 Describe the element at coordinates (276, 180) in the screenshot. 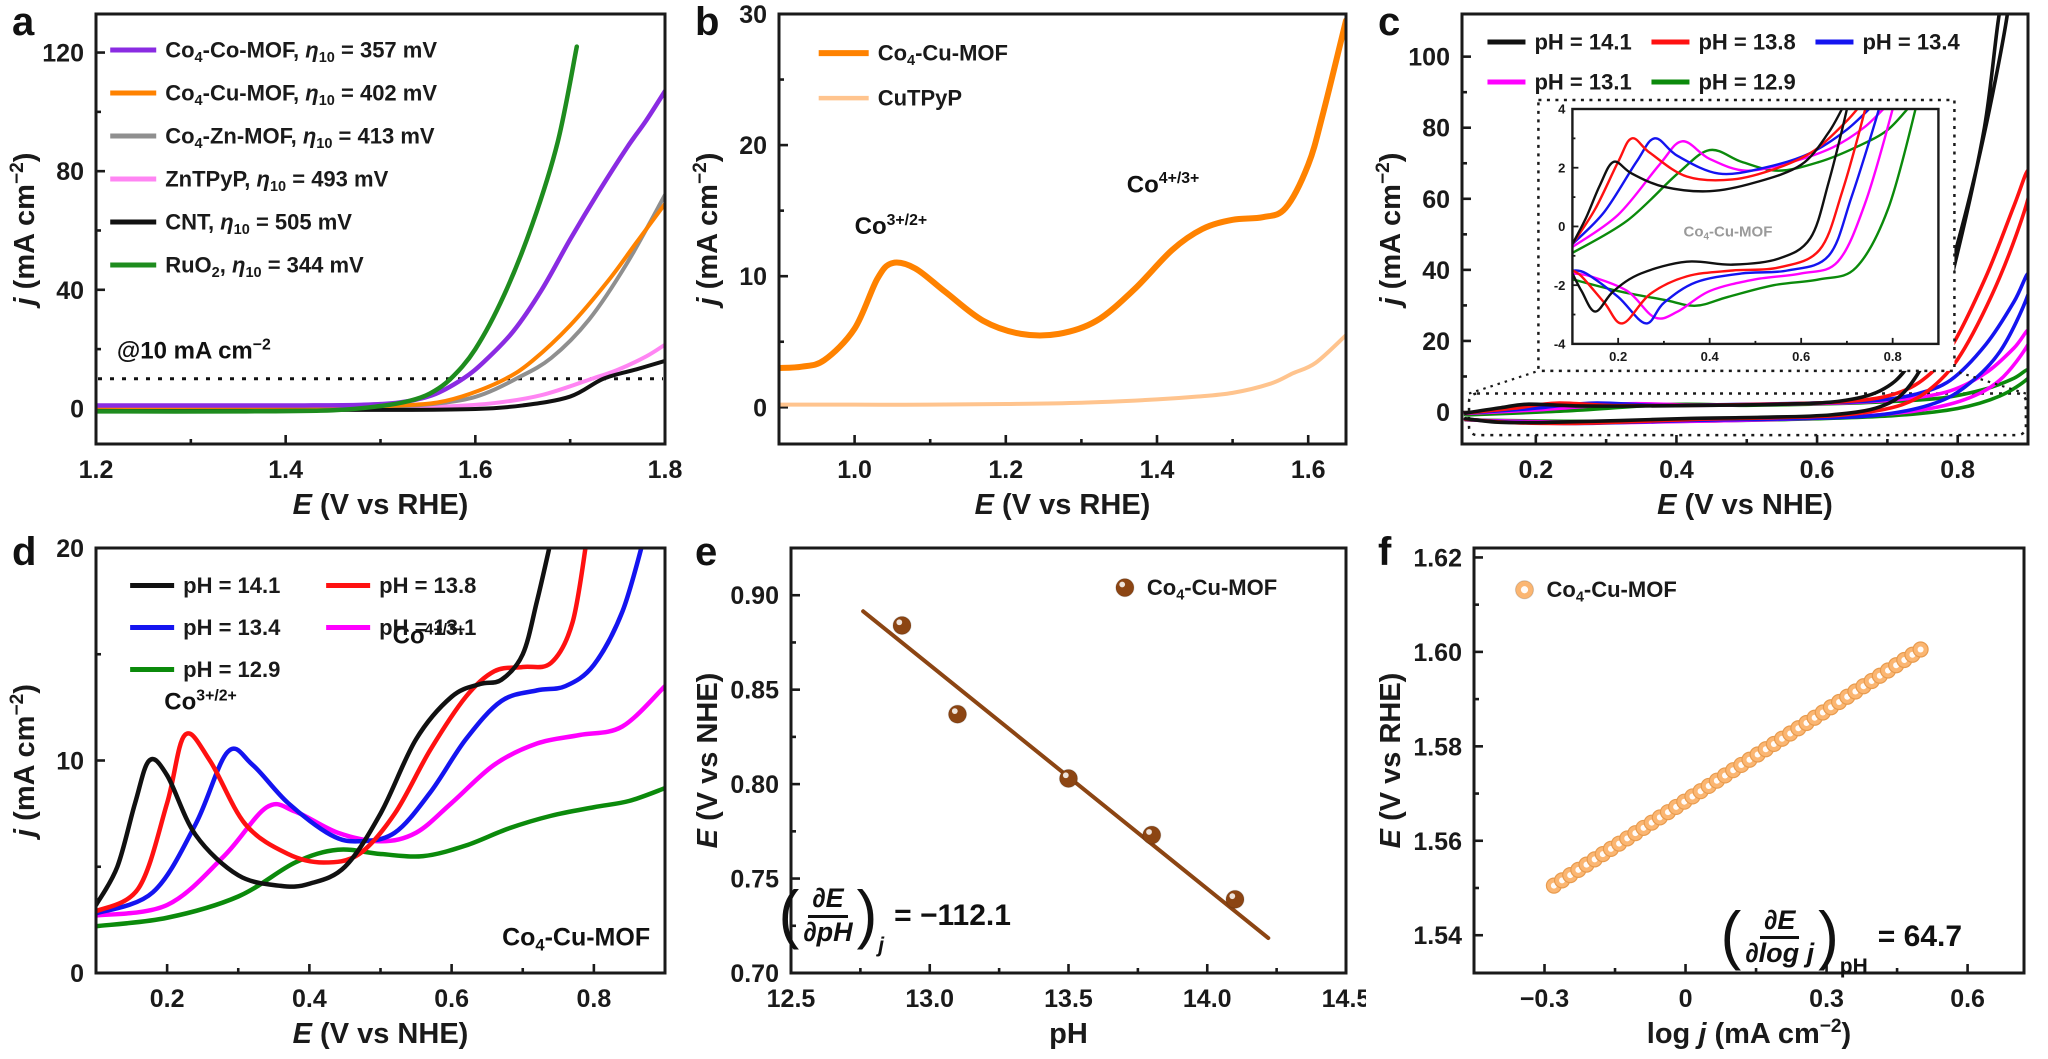

I see `legend-entry-label: ZnTPyP, η10 = 493 mV` at that location.